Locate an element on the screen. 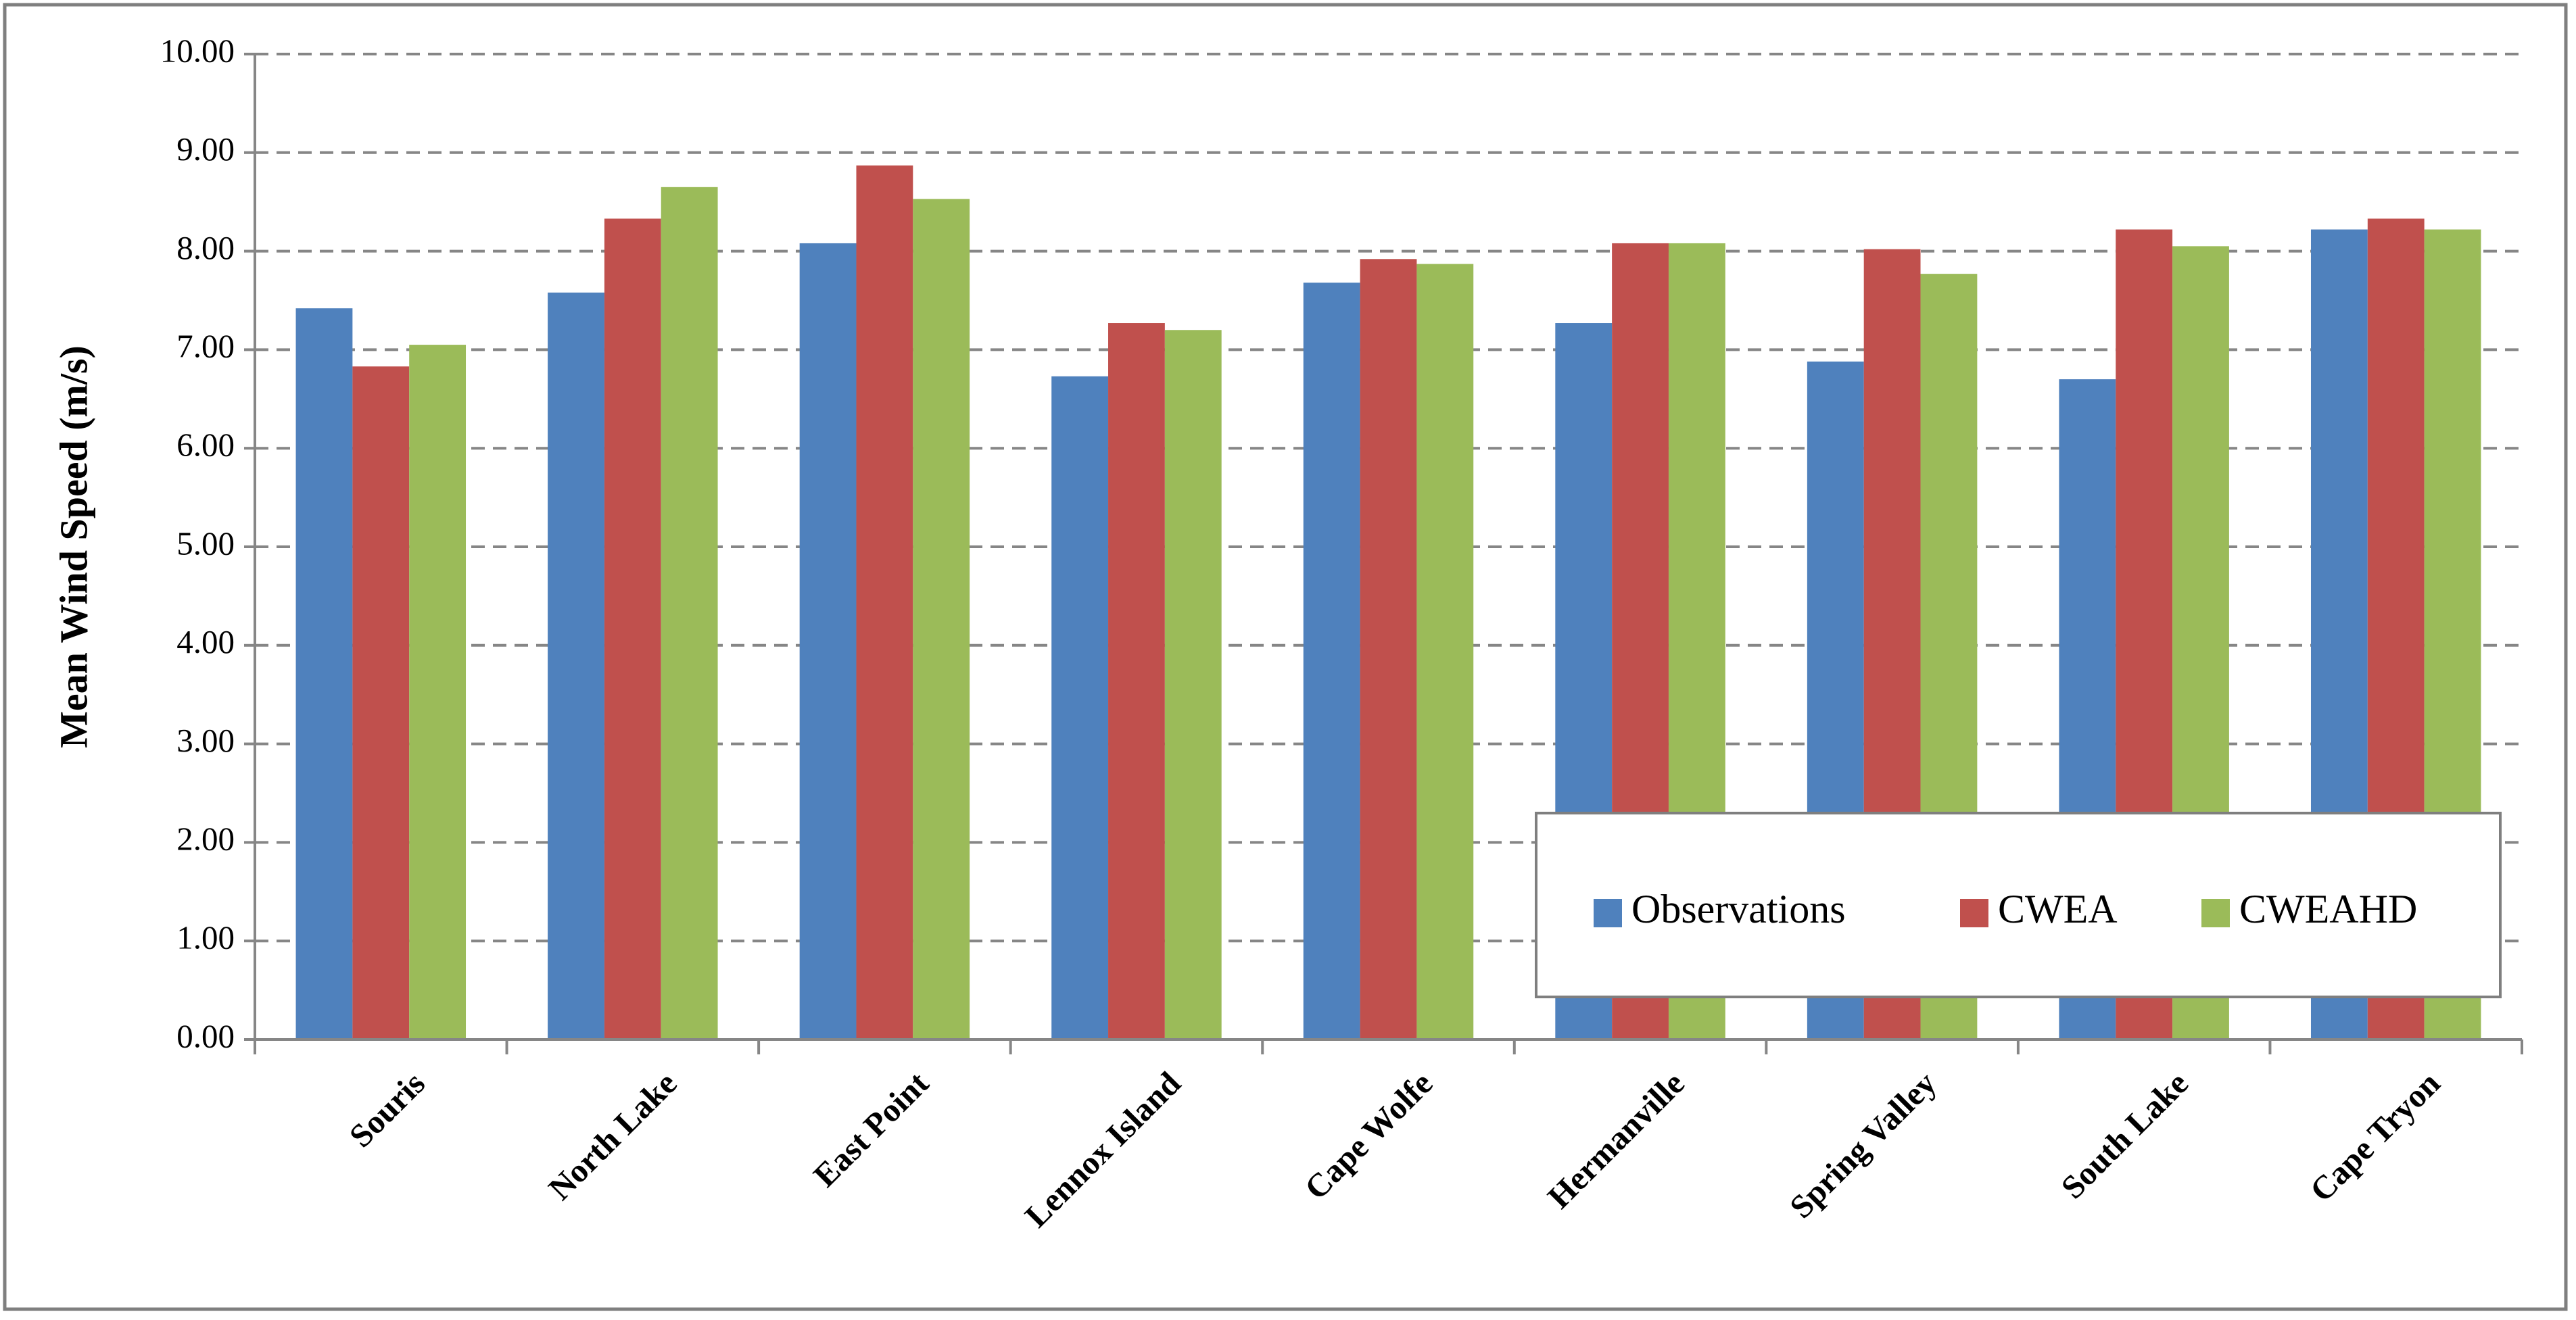 Image resolution: width=2576 pixels, height=1320 pixels. y-tick-label: 6.00 is located at coordinates (205, 445).